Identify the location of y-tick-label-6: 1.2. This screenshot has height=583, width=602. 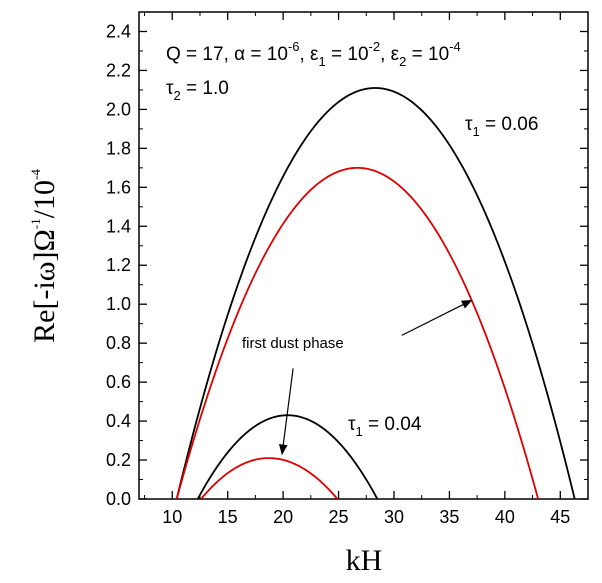
(118, 265).